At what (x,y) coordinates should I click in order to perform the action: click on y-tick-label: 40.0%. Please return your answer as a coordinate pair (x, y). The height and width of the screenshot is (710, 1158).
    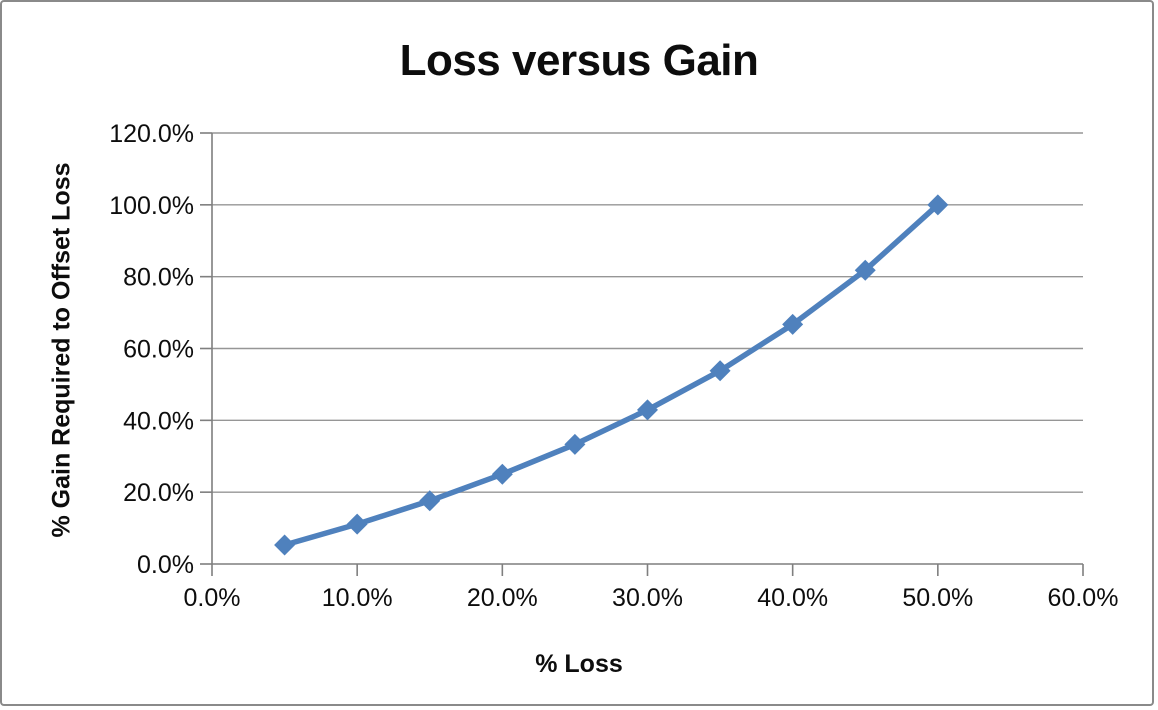
    Looking at the image, I should click on (158, 421).